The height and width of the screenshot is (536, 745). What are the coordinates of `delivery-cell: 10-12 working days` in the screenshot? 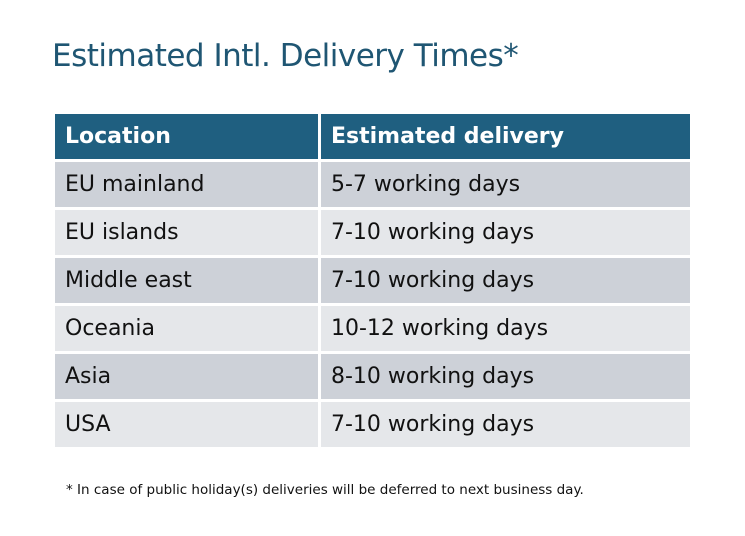 It's located at (505, 328).